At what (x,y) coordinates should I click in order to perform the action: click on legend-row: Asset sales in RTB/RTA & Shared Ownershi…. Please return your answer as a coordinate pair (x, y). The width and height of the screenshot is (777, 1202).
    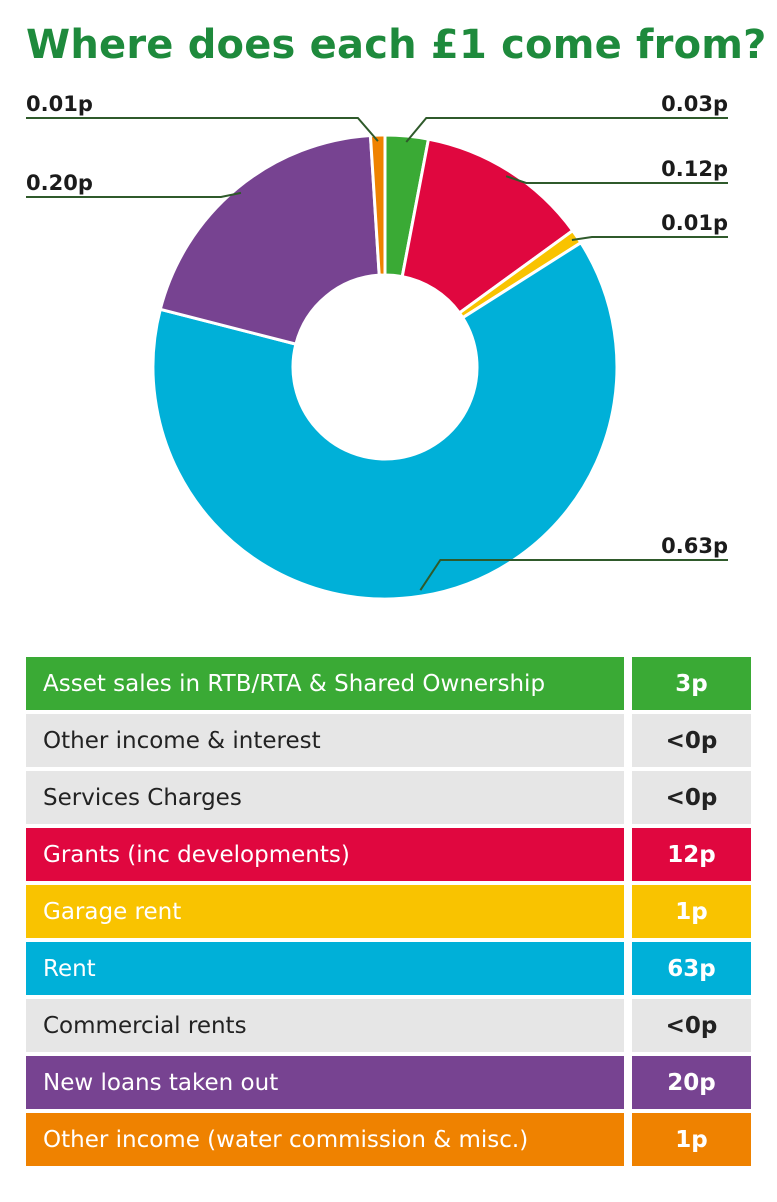
    Looking at the image, I should click on (388, 683).